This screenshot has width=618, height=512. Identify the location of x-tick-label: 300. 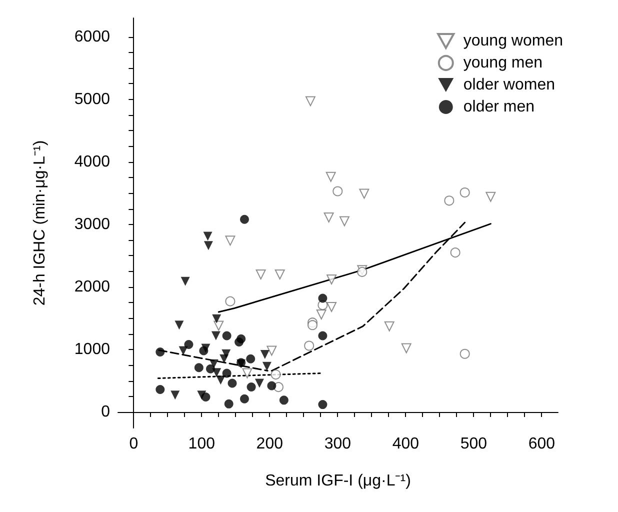
(338, 444).